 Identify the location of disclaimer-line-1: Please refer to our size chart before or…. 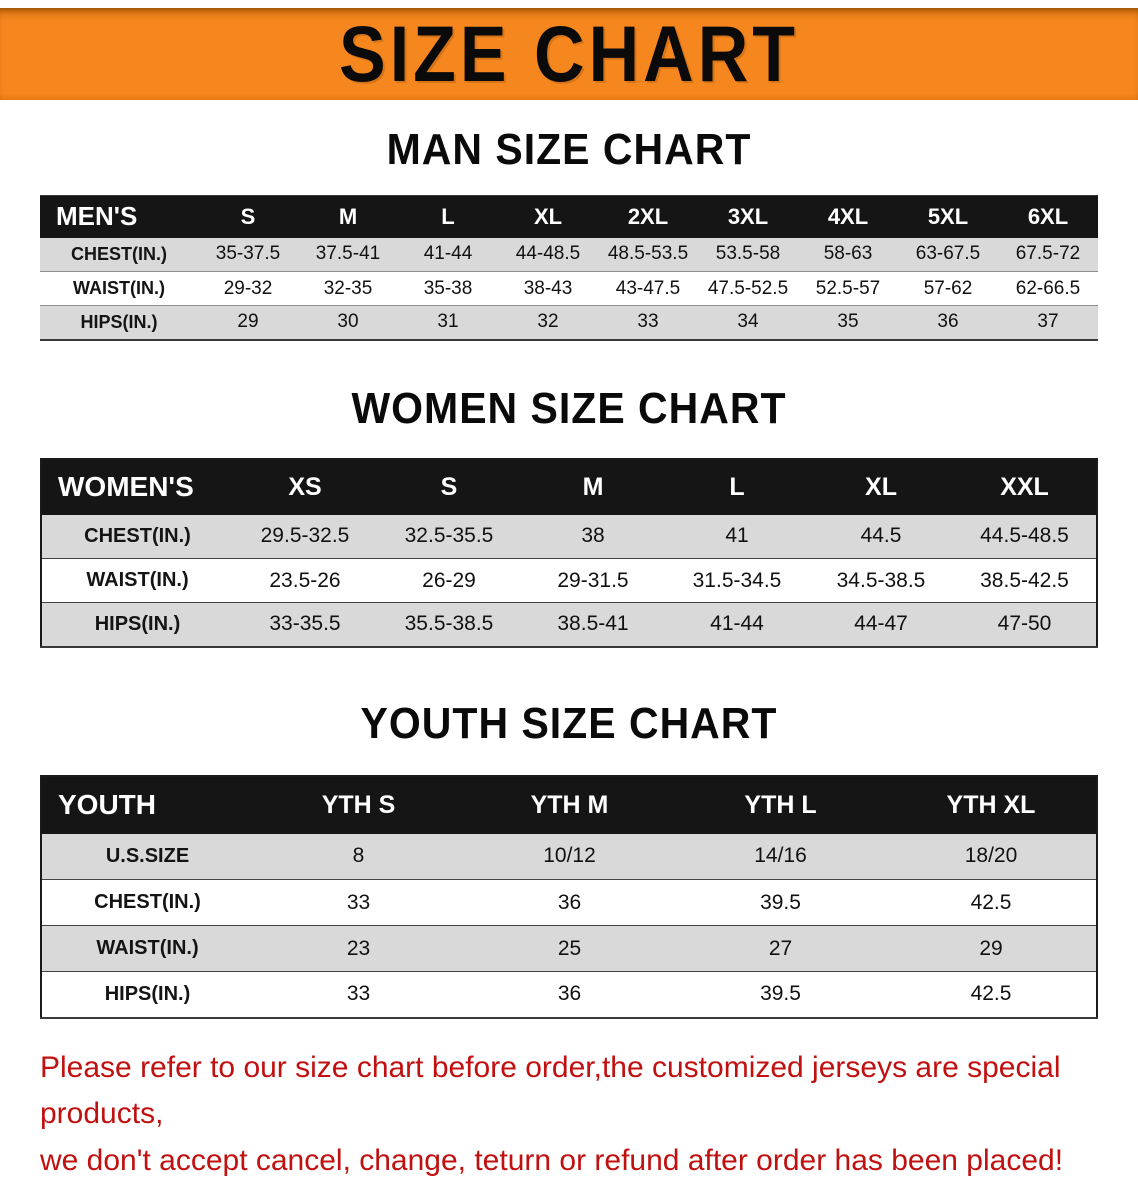
(569, 1091).